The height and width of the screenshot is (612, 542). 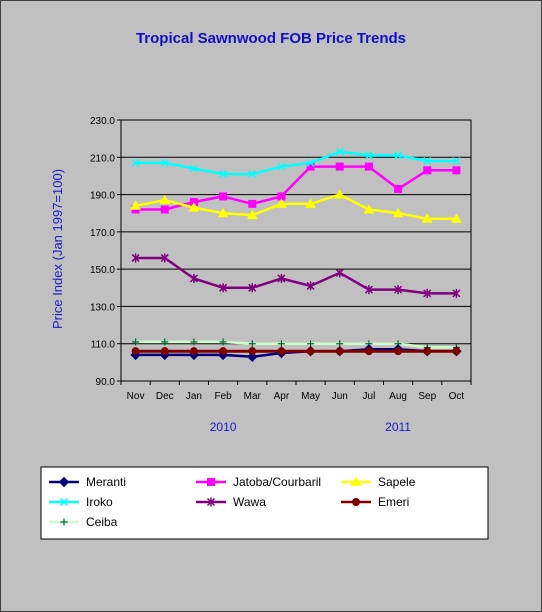 What do you see at coordinates (102, 270) in the screenshot?
I see `y-tick-label: 150.0` at bounding box center [102, 270].